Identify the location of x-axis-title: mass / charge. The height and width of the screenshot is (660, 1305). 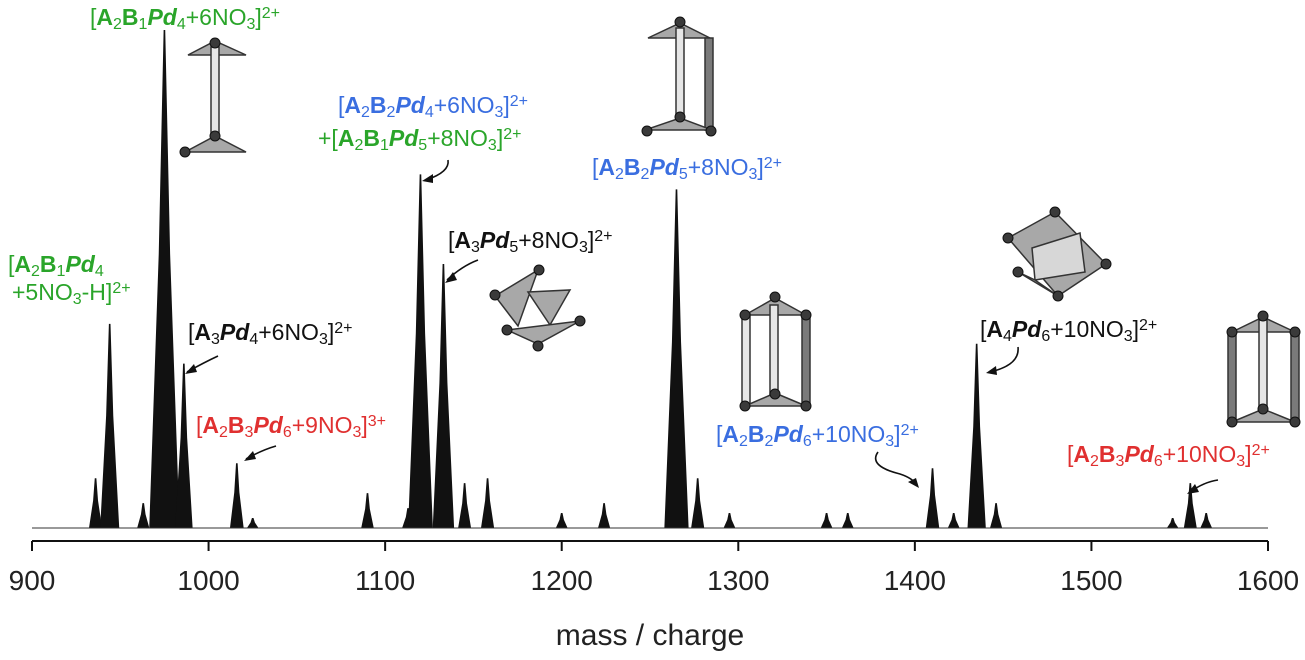
(650, 635).